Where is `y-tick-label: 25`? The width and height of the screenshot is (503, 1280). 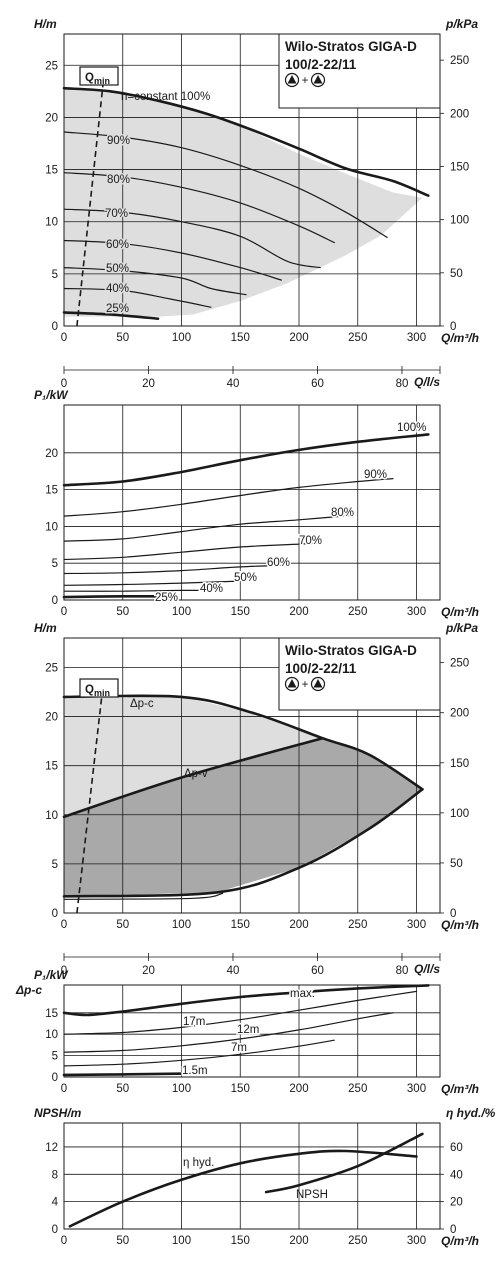 y-tick-label: 25 is located at coordinates (51, 668).